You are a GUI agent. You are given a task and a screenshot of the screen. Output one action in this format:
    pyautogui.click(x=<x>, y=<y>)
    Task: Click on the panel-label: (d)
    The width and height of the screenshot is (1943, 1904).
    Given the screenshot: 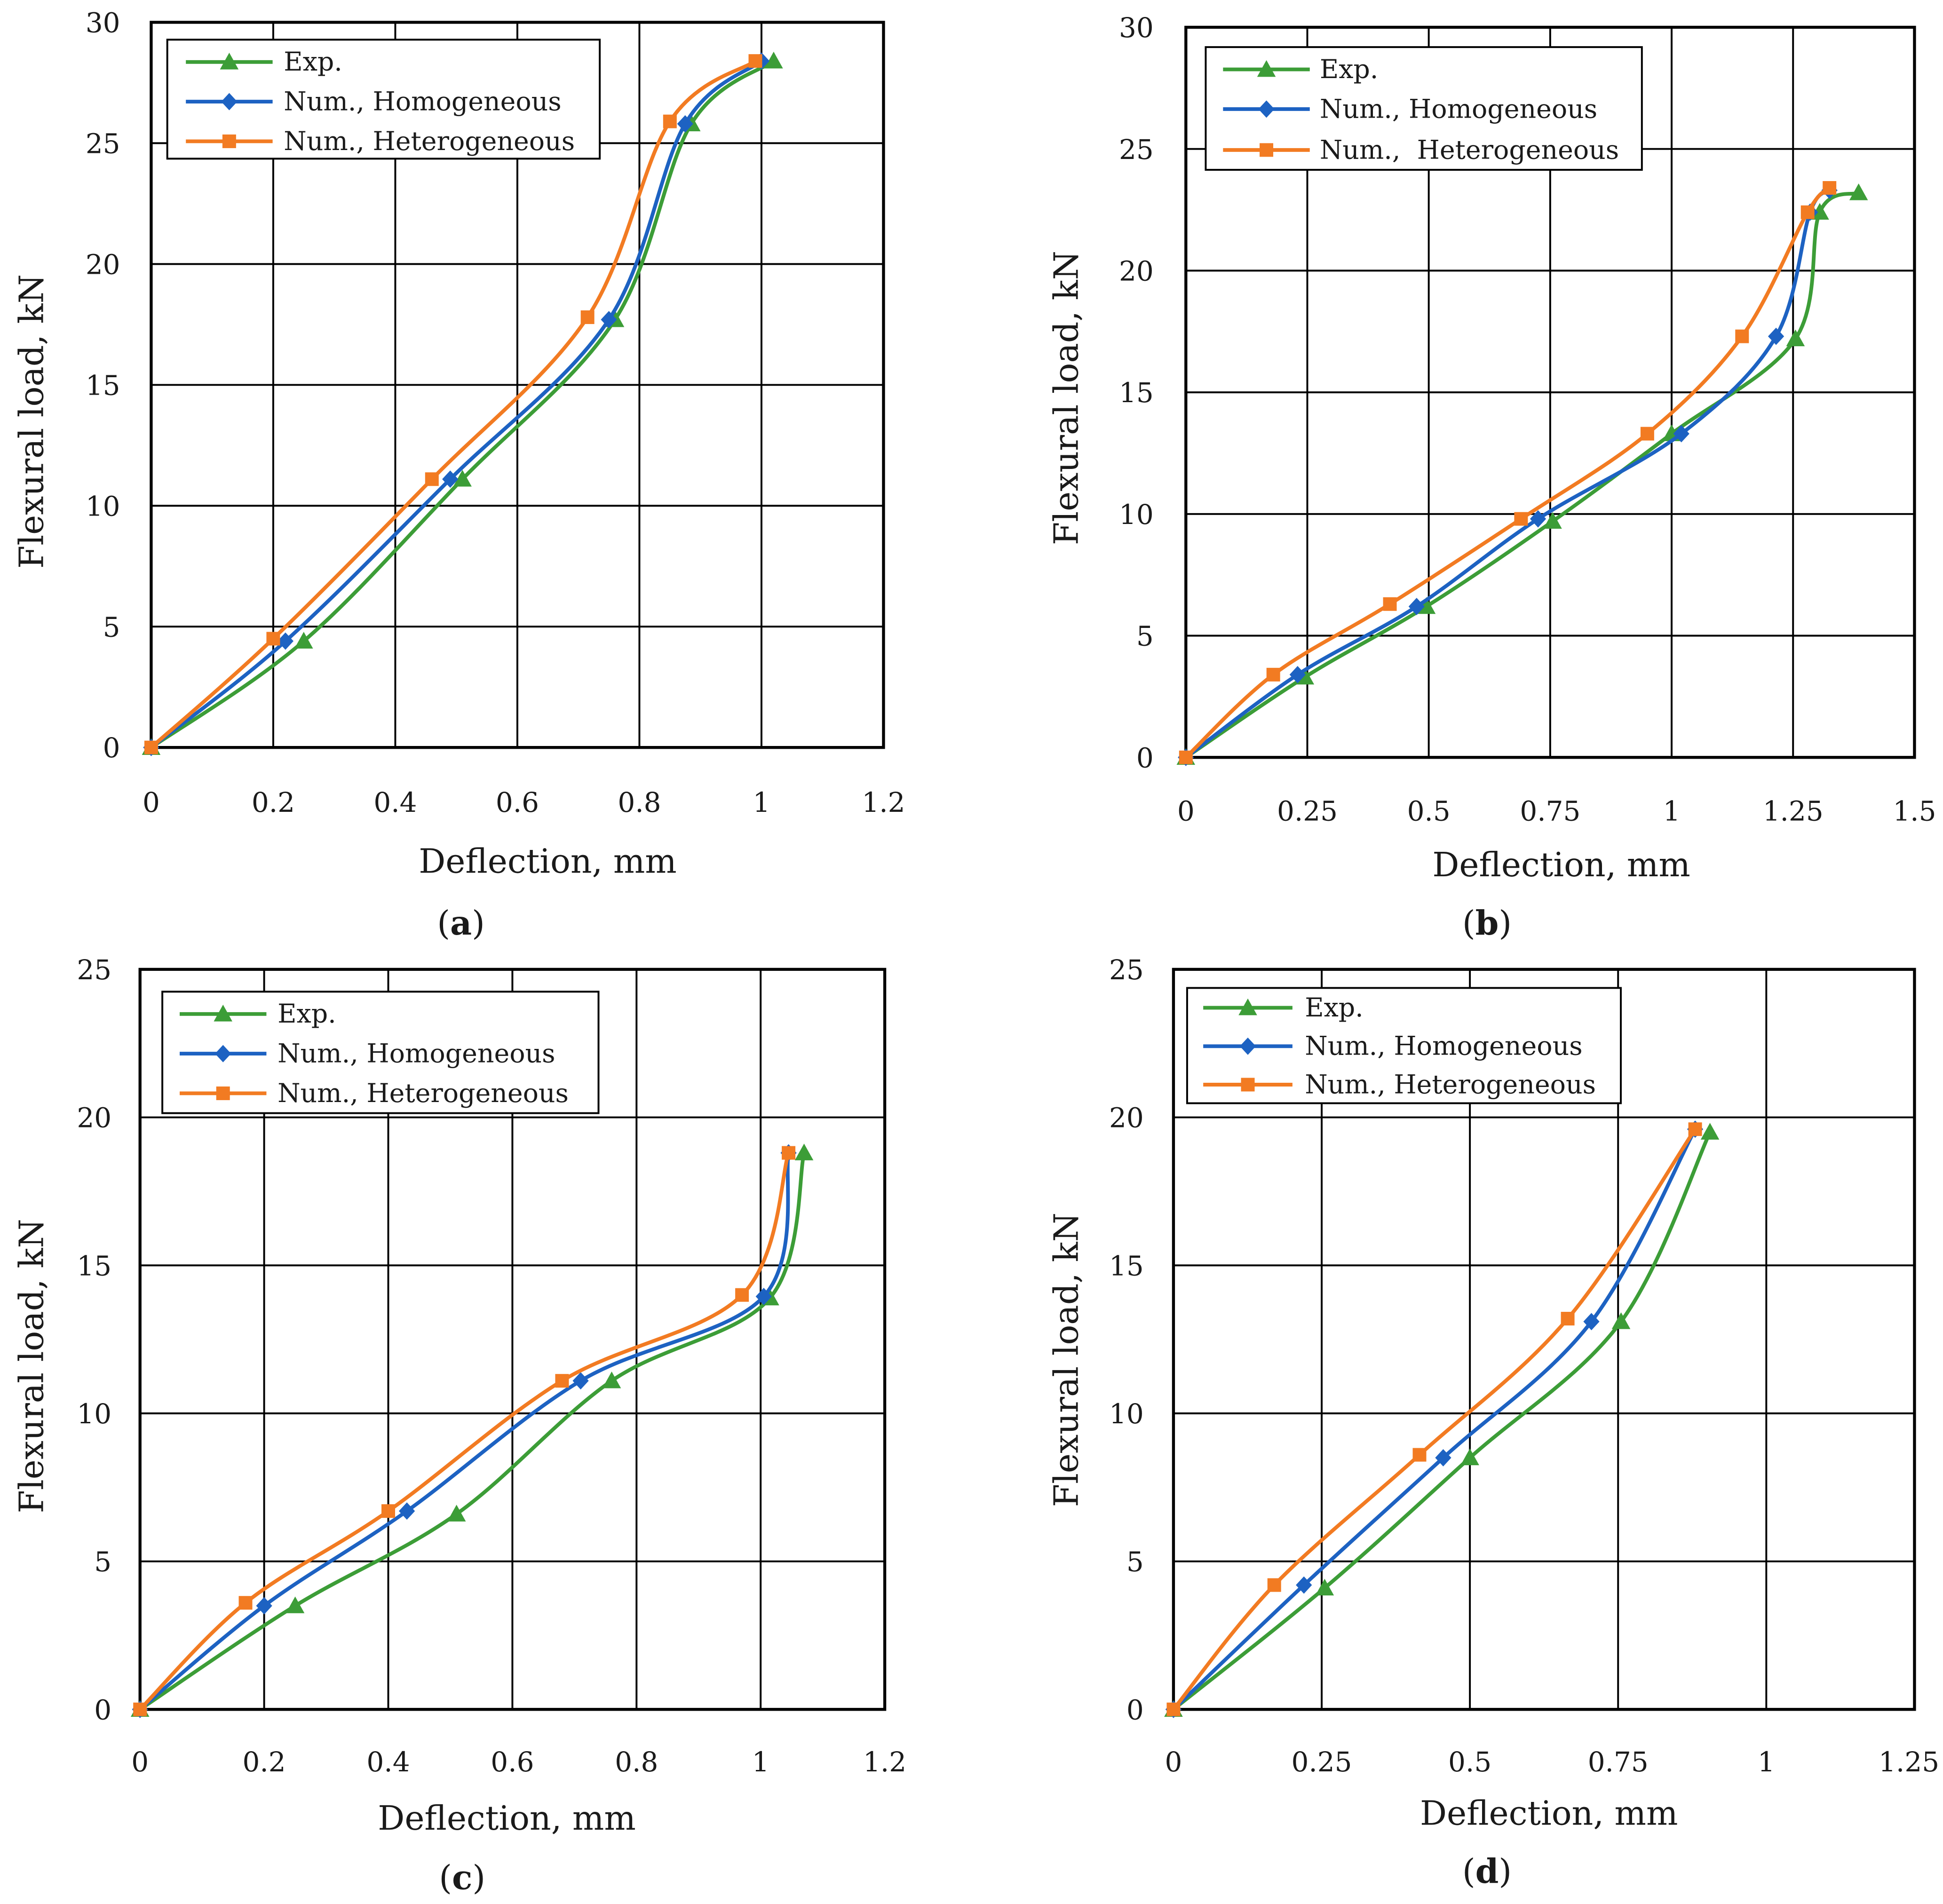 What is the action you would take?
    pyautogui.click(x=1487, y=1871)
    